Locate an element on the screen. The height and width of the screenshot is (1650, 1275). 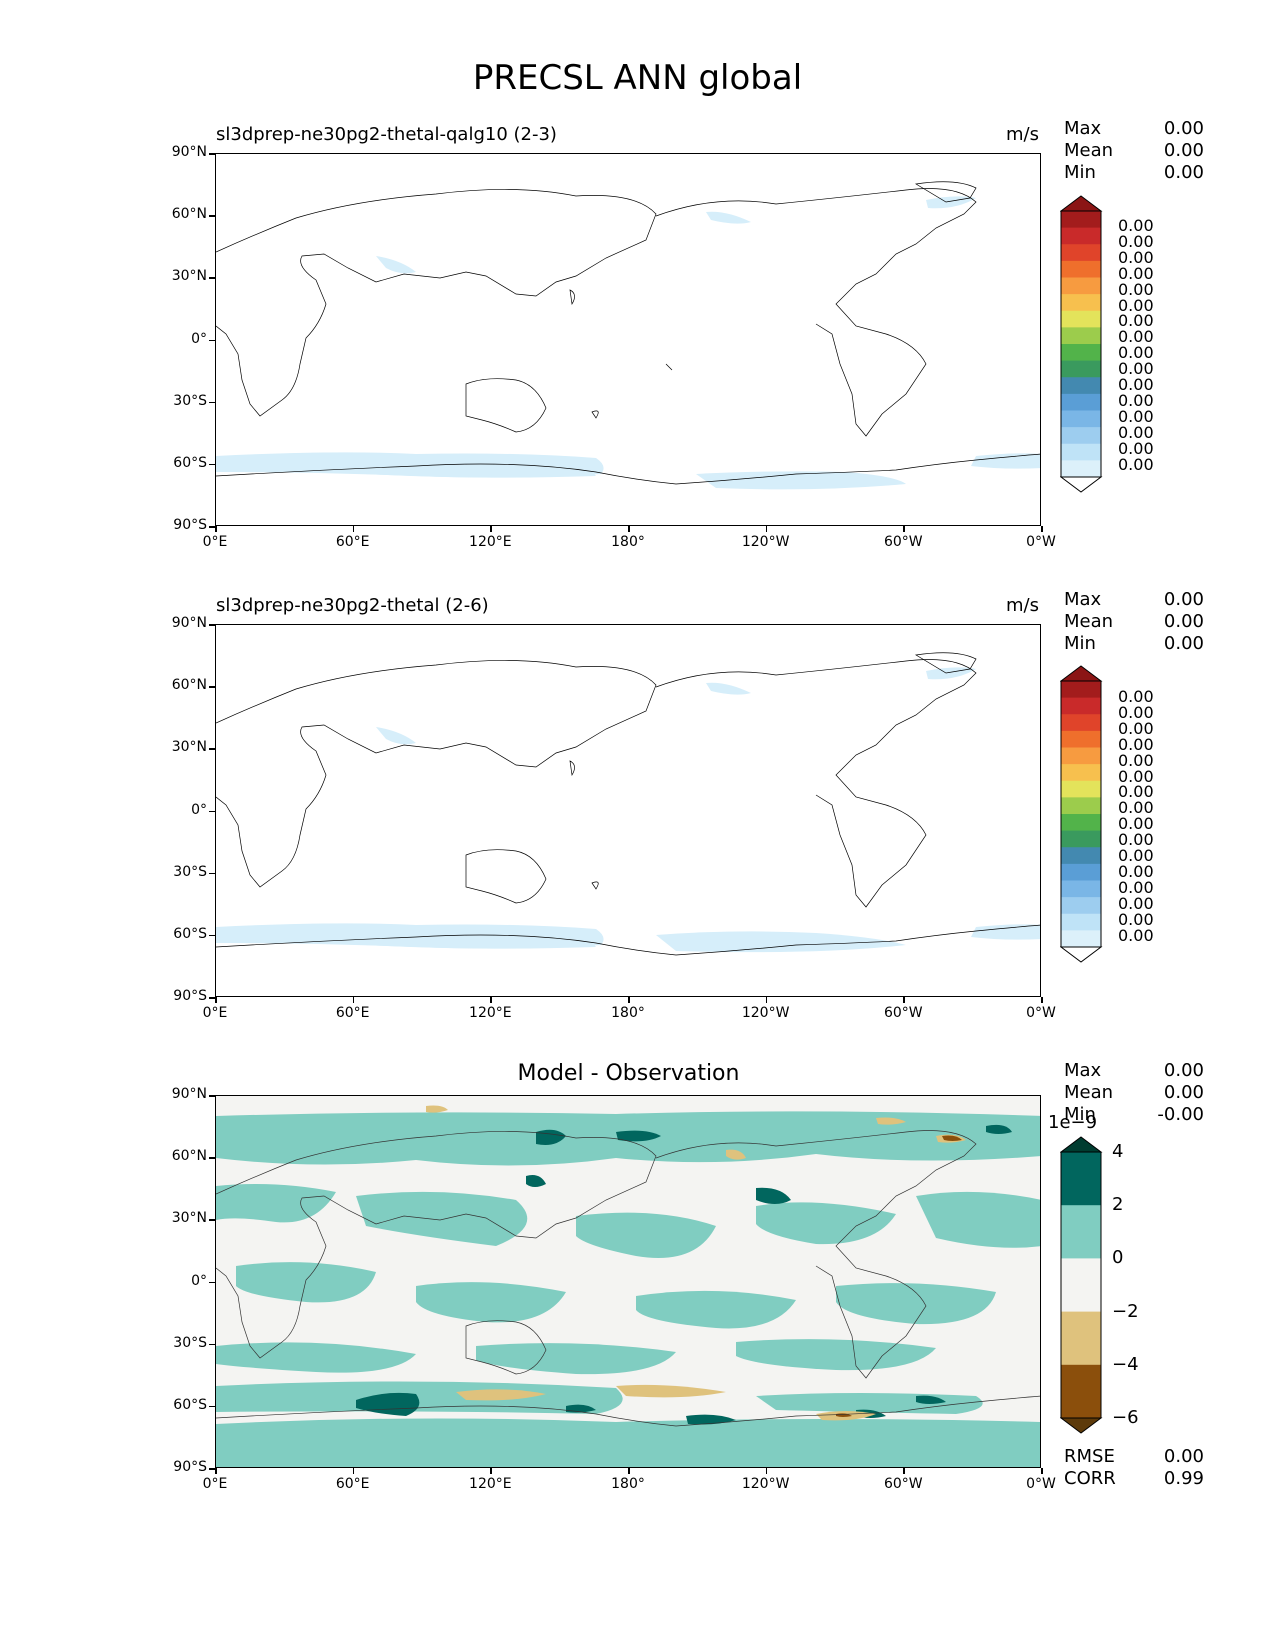
panel-3-lon-tick-label: 180° is located at coordinates (628, 1484).